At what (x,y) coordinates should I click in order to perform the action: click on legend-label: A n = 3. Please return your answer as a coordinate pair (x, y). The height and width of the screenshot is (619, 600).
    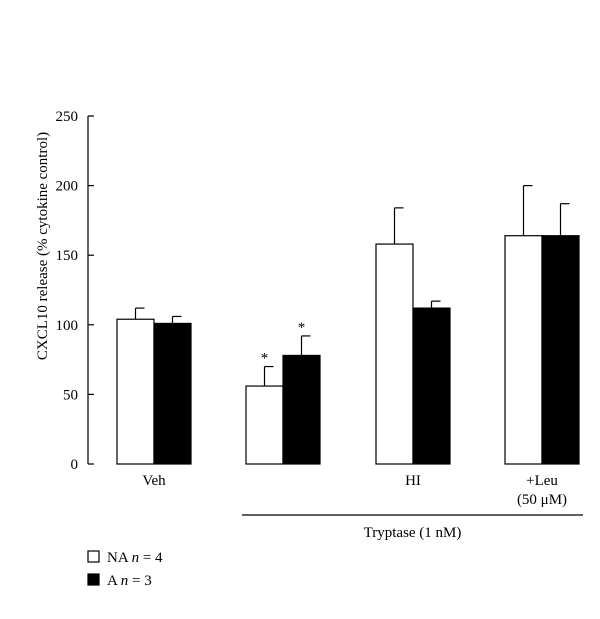
    Looking at the image, I should click on (129, 581).